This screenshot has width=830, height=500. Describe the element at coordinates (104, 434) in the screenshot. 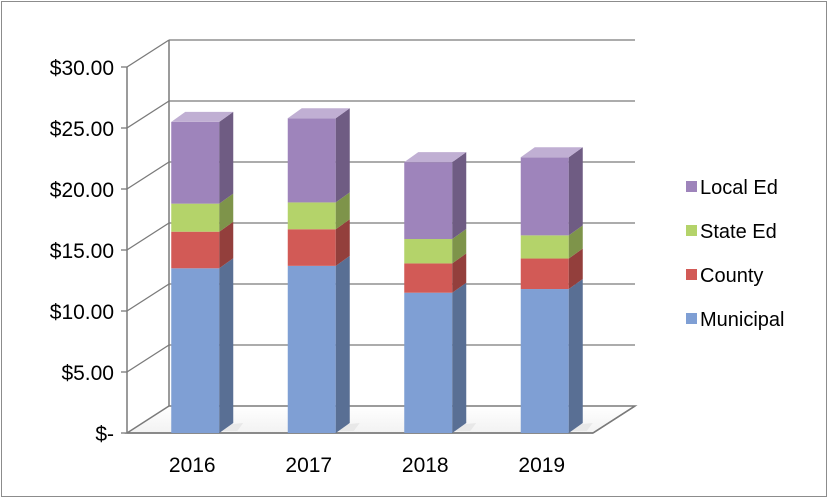

I see `y-tick-label: $-` at that location.